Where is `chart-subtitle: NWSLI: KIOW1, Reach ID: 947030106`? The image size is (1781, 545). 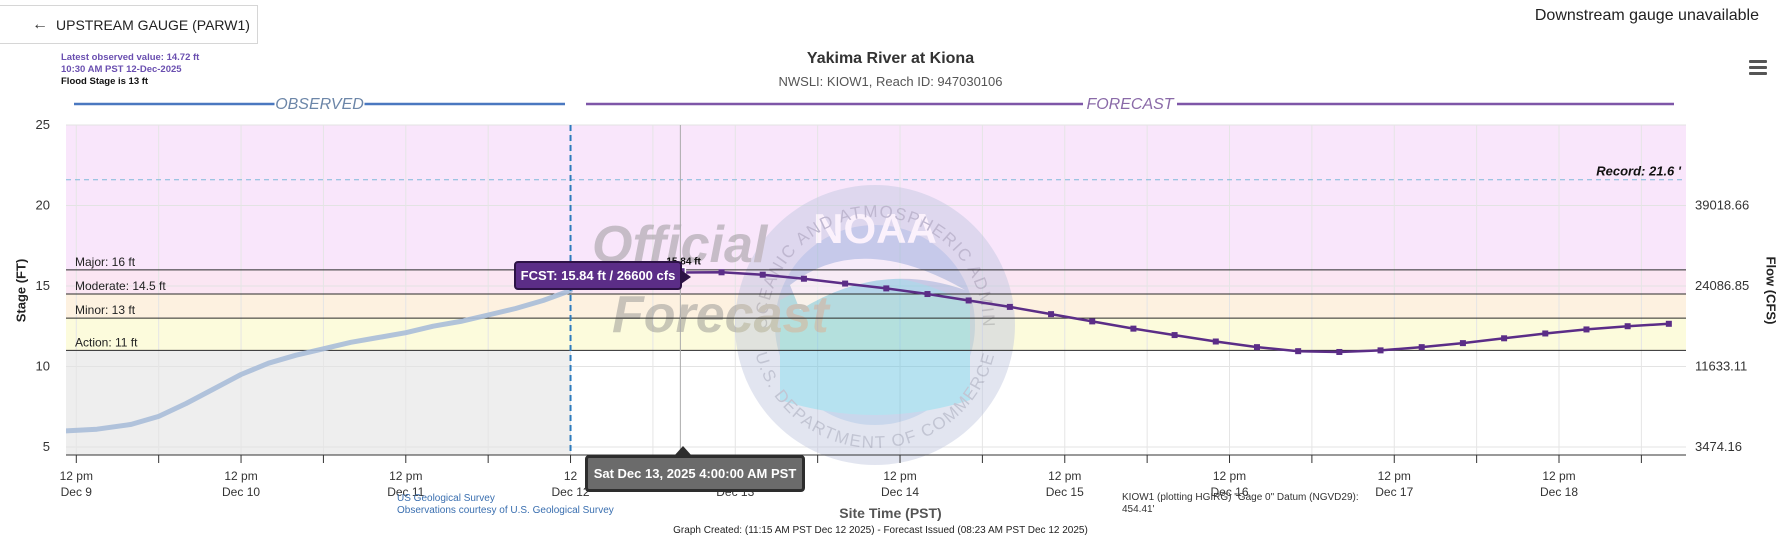 chart-subtitle: NWSLI: KIOW1, Reach ID: 947030106 is located at coordinates (890, 81).